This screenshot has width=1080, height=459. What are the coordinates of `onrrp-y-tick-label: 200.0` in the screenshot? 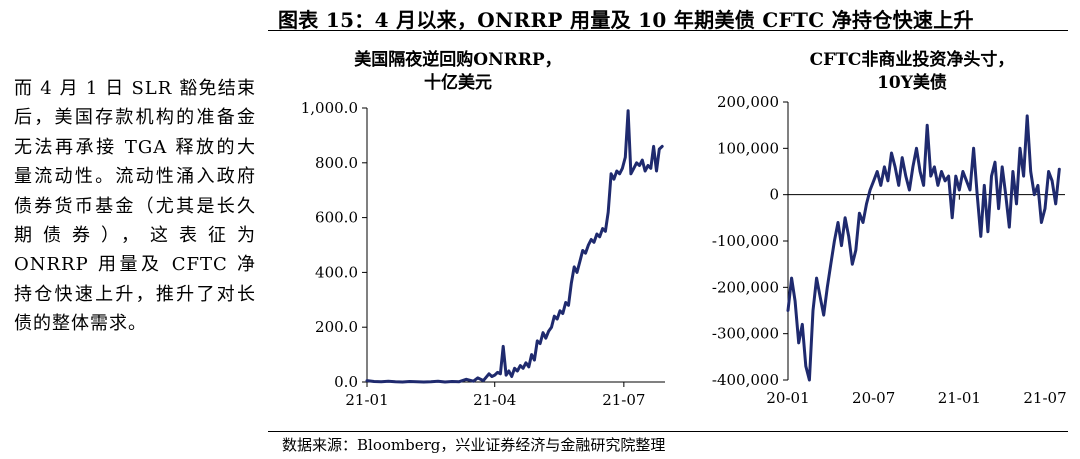 It's located at (336, 327).